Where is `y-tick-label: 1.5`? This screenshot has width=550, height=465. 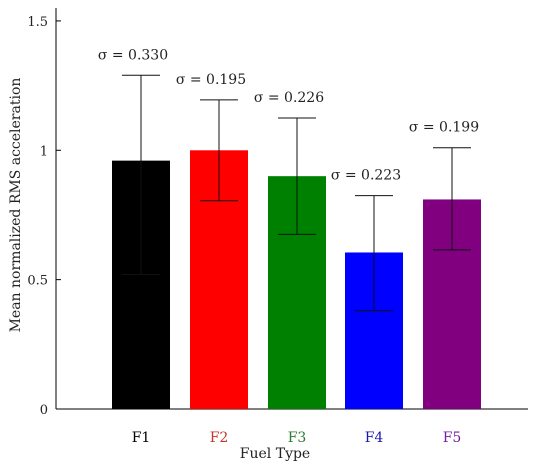 y-tick-label: 1.5 is located at coordinates (37, 22).